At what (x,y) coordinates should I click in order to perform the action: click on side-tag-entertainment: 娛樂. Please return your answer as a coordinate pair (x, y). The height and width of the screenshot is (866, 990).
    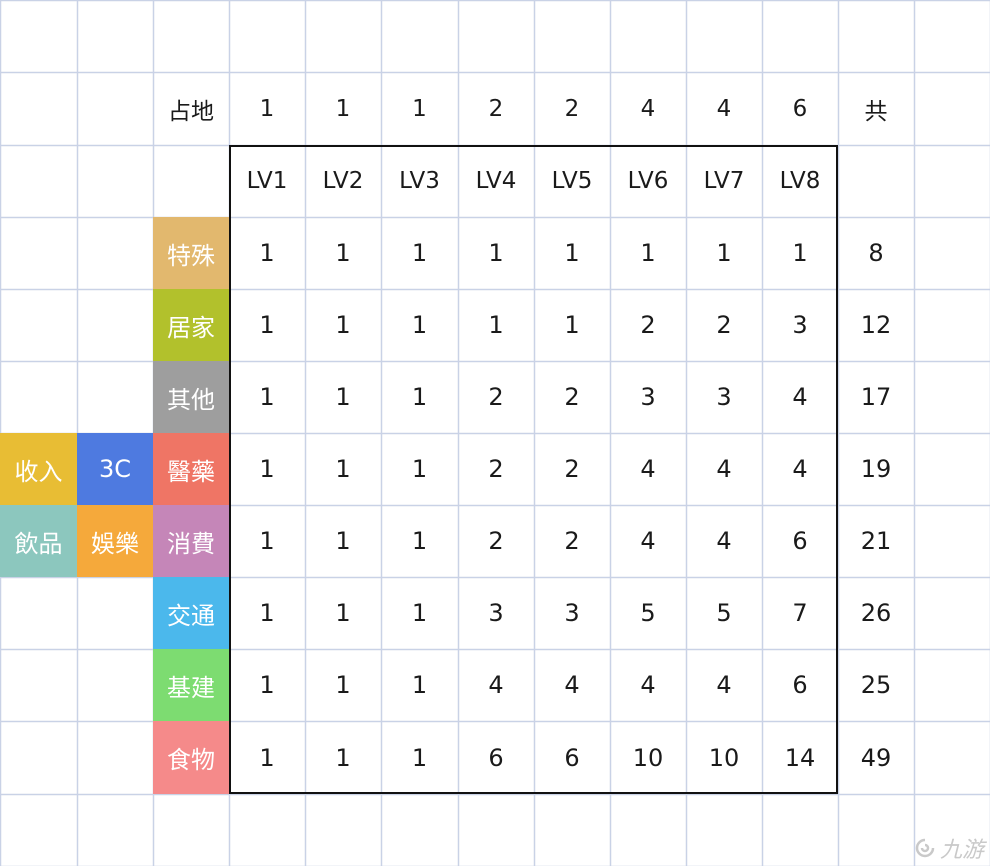
    Looking at the image, I should click on (115, 541).